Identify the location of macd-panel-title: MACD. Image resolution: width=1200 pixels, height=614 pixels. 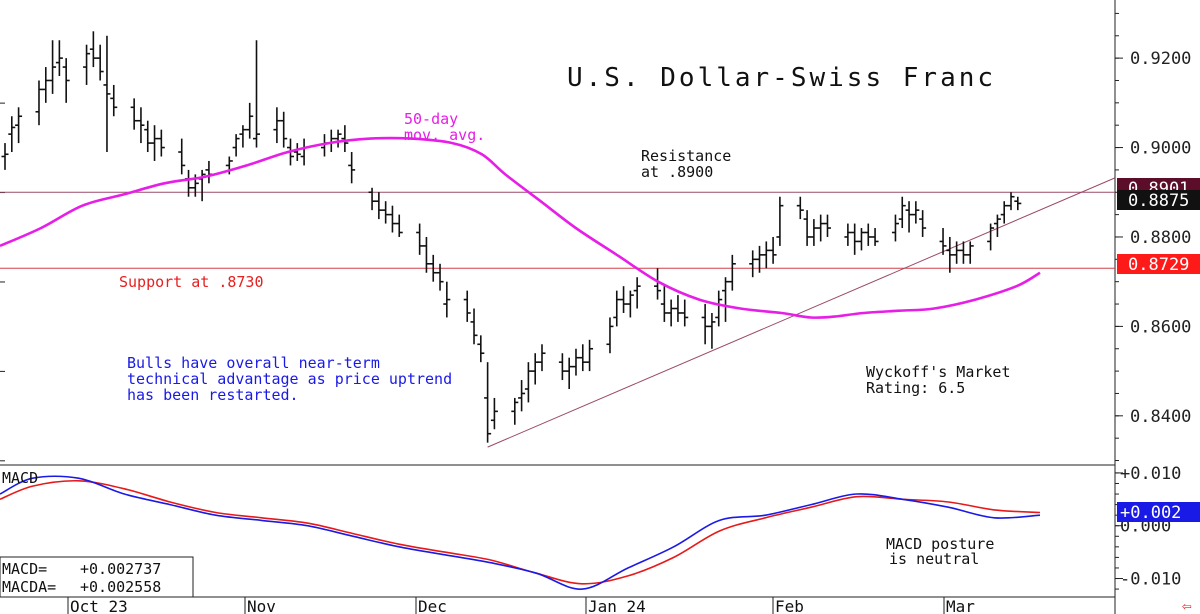
(20, 478).